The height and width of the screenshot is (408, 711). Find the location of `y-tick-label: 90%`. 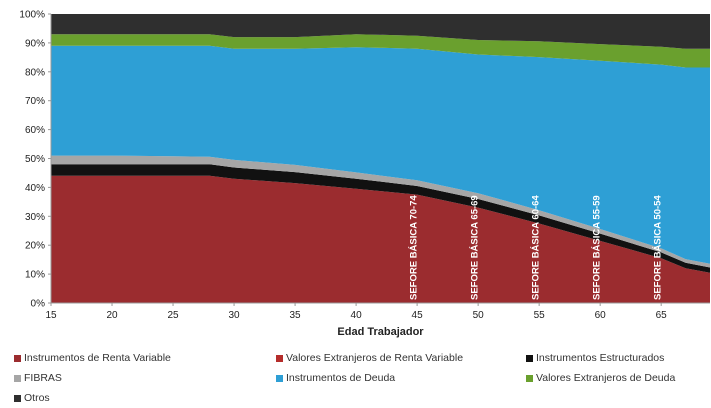

y-tick-label: 90% is located at coordinates (35, 43).